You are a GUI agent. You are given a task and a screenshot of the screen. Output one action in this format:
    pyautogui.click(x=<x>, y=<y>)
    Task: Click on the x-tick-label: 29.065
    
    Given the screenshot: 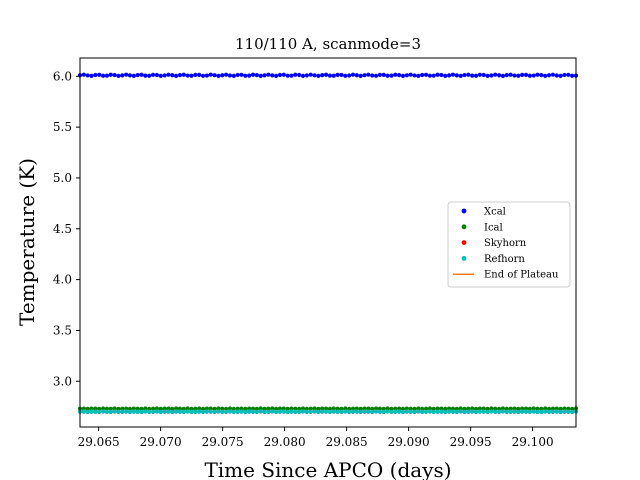 What is the action you would take?
    pyautogui.click(x=99, y=442)
    